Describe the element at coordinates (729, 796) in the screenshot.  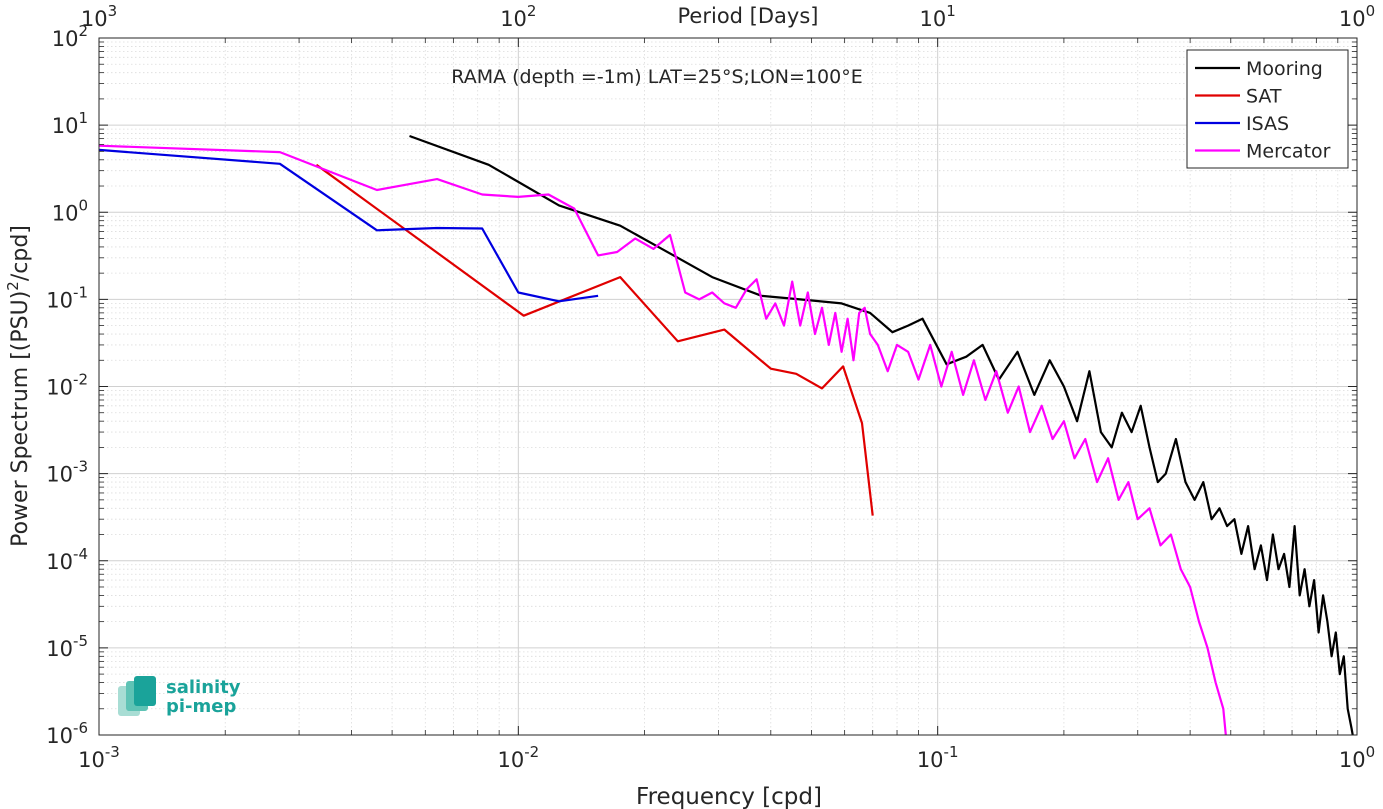
I see `x-axis-label: Frequency [cpd]` at that location.